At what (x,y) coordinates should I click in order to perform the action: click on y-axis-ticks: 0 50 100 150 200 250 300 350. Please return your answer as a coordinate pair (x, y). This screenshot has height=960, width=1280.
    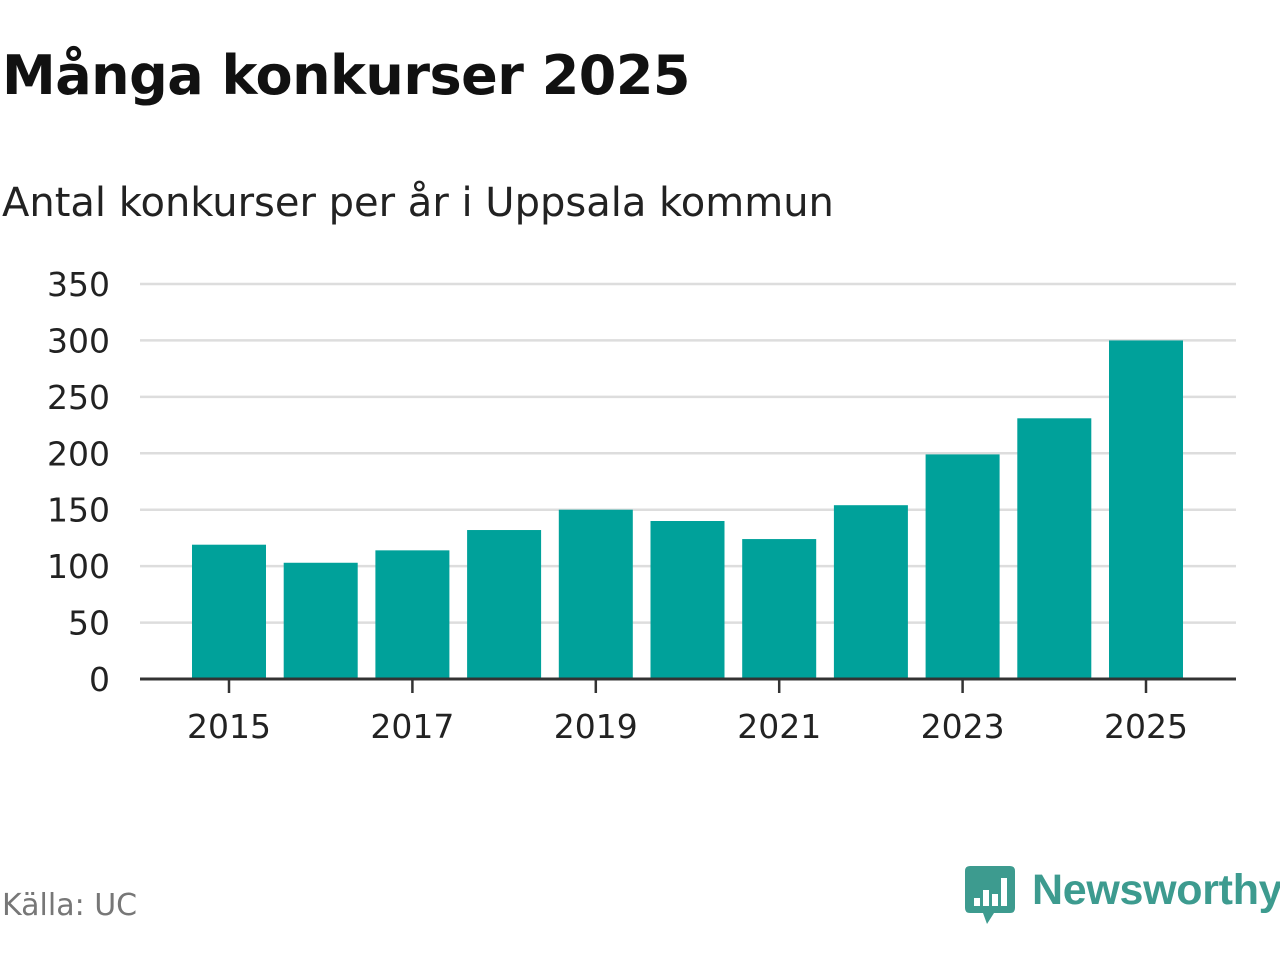
    Looking at the image, I should click on (78, 482).